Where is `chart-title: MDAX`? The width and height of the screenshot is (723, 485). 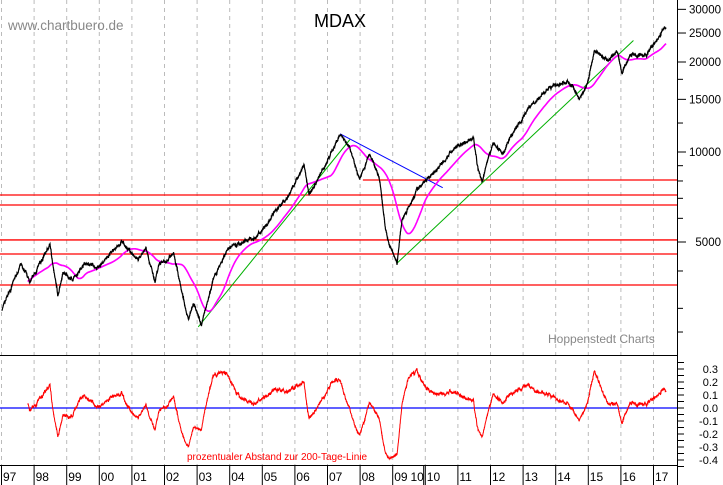
chart-title: MDAX is located at coordinates (340, 21).